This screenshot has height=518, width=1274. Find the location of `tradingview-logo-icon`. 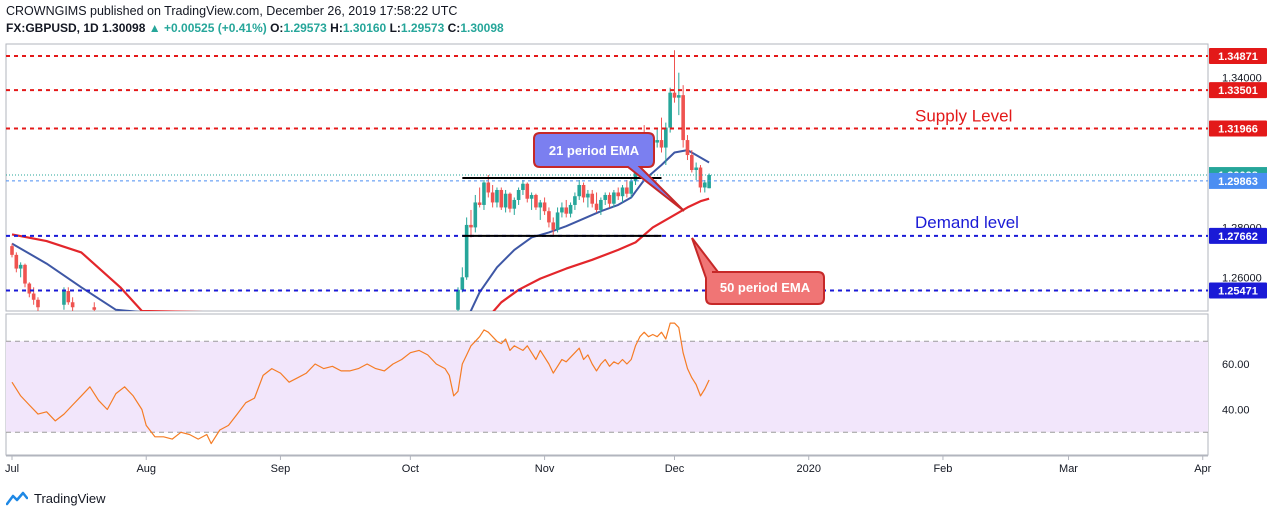

tradingview-logo-icon is located at coordinates (17, 498).